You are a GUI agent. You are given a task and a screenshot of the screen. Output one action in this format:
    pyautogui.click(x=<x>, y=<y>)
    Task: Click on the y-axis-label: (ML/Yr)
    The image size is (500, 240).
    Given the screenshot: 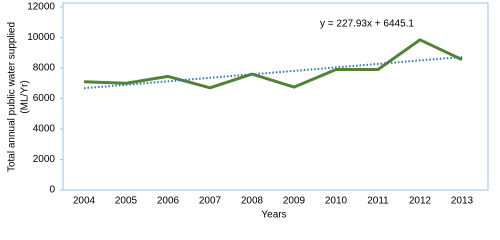 What is the action you would take?
    pyautogui.click(x=25, y=96)
    